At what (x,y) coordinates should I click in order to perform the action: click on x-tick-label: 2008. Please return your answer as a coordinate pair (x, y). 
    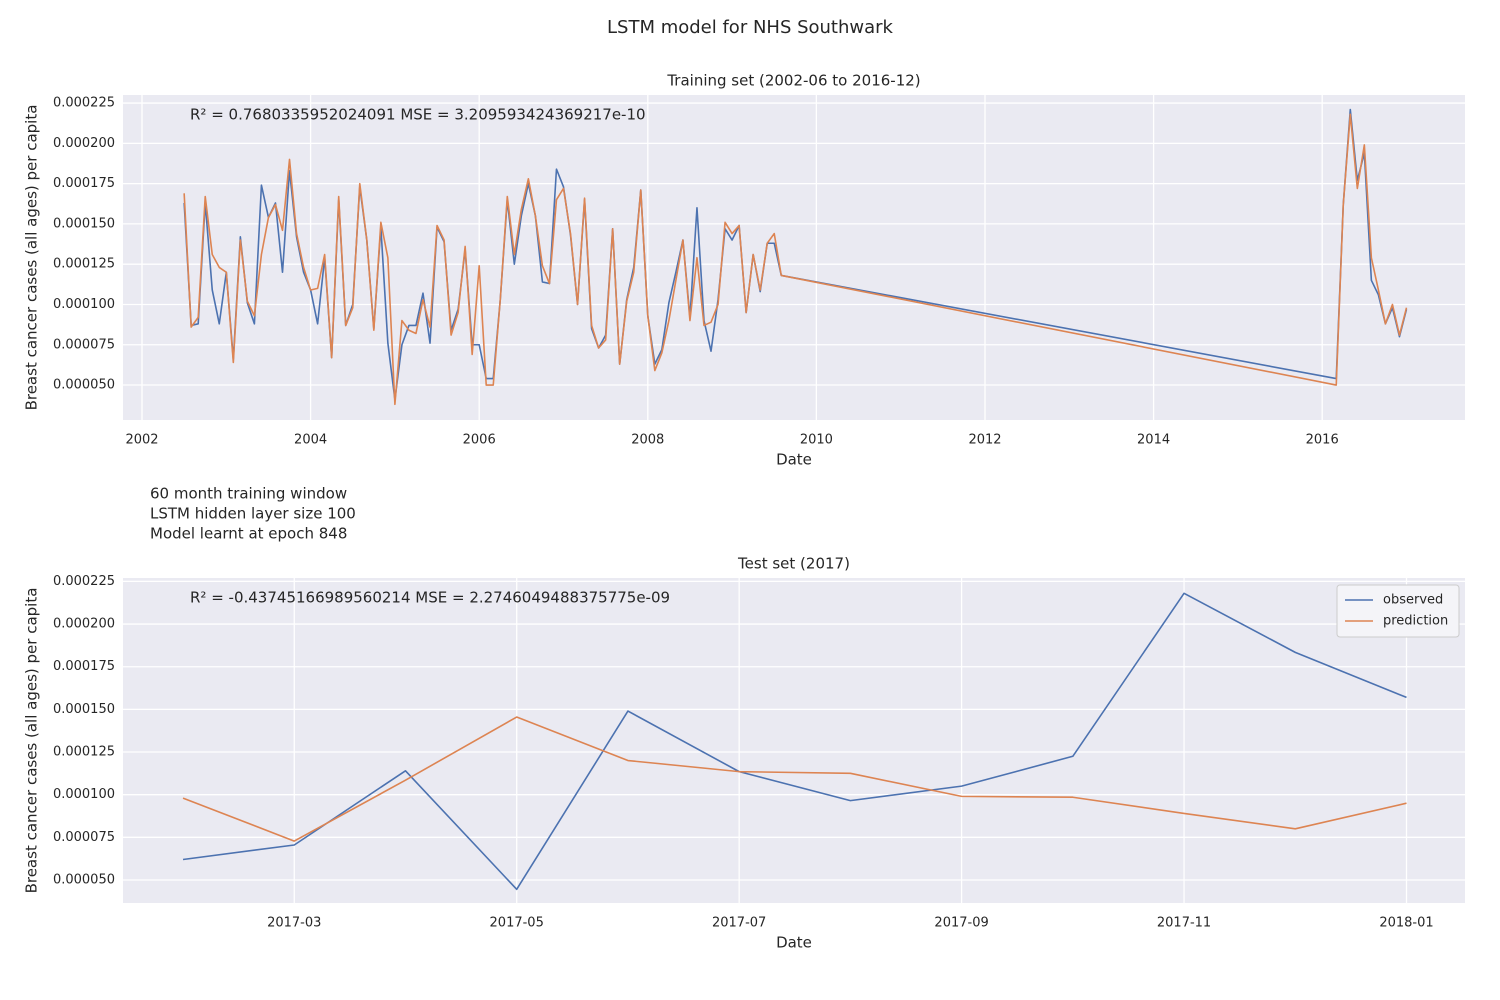
    Looking at the image, I should click on (647, 440).